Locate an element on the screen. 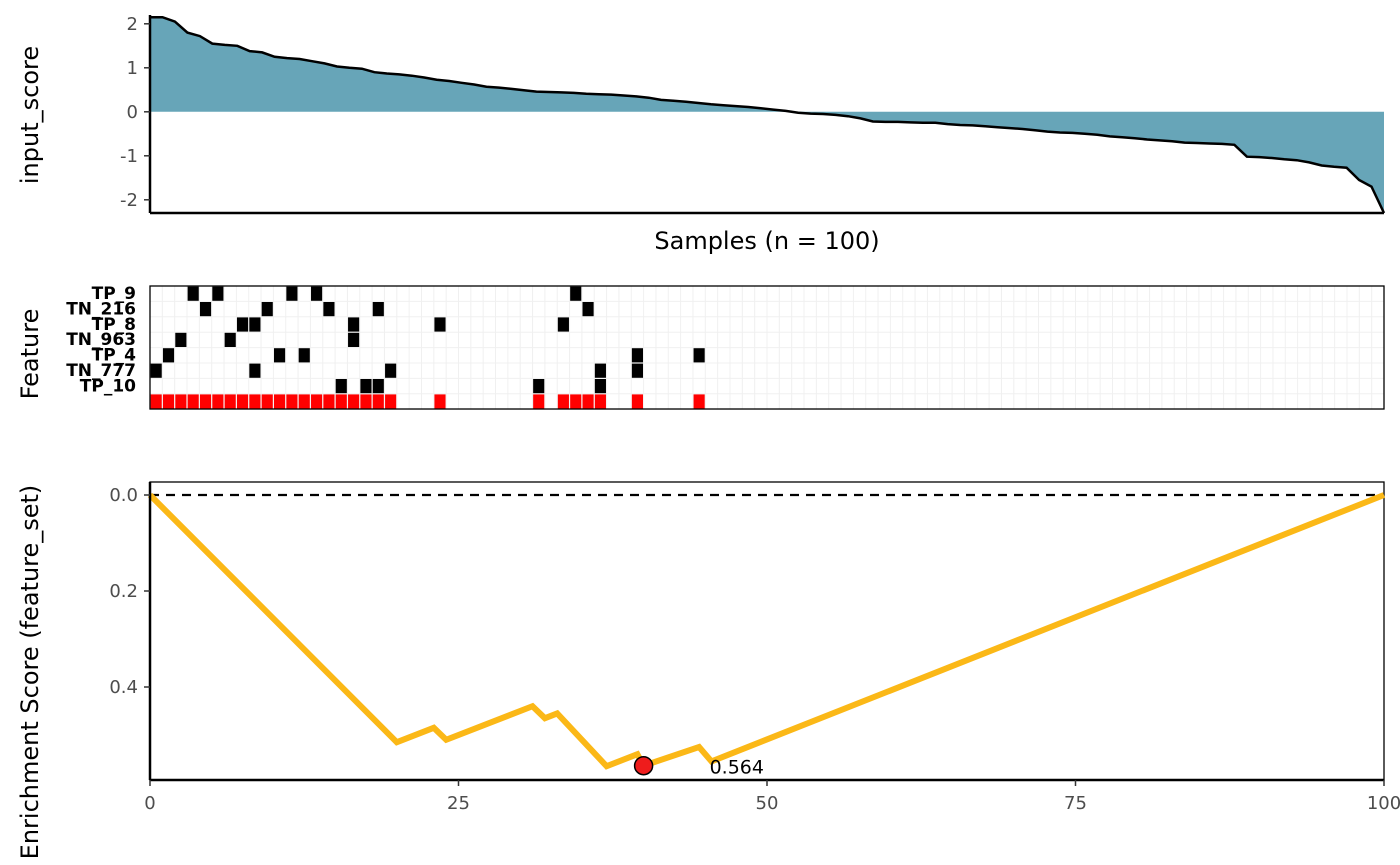 The width and height of the screenshot is (1400, 865). score-y-tick-label: -2 is located at coordinates (129, 200).